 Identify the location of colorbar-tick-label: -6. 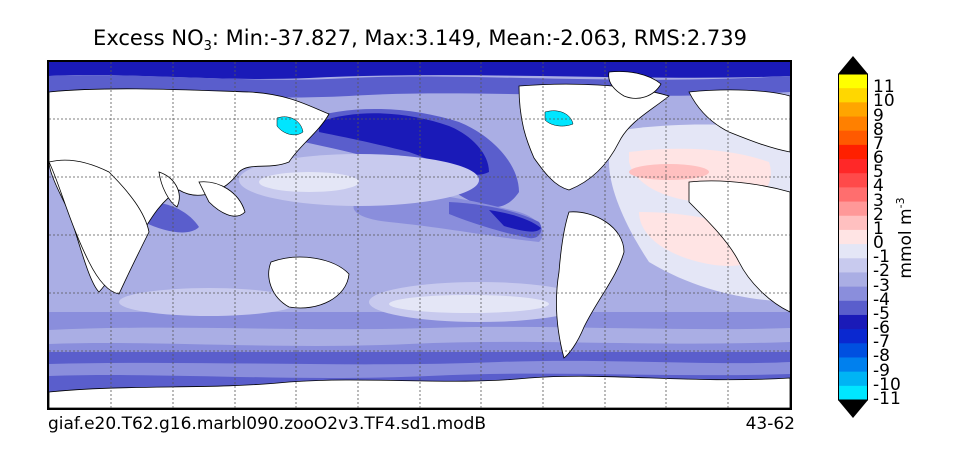
(881, 328).